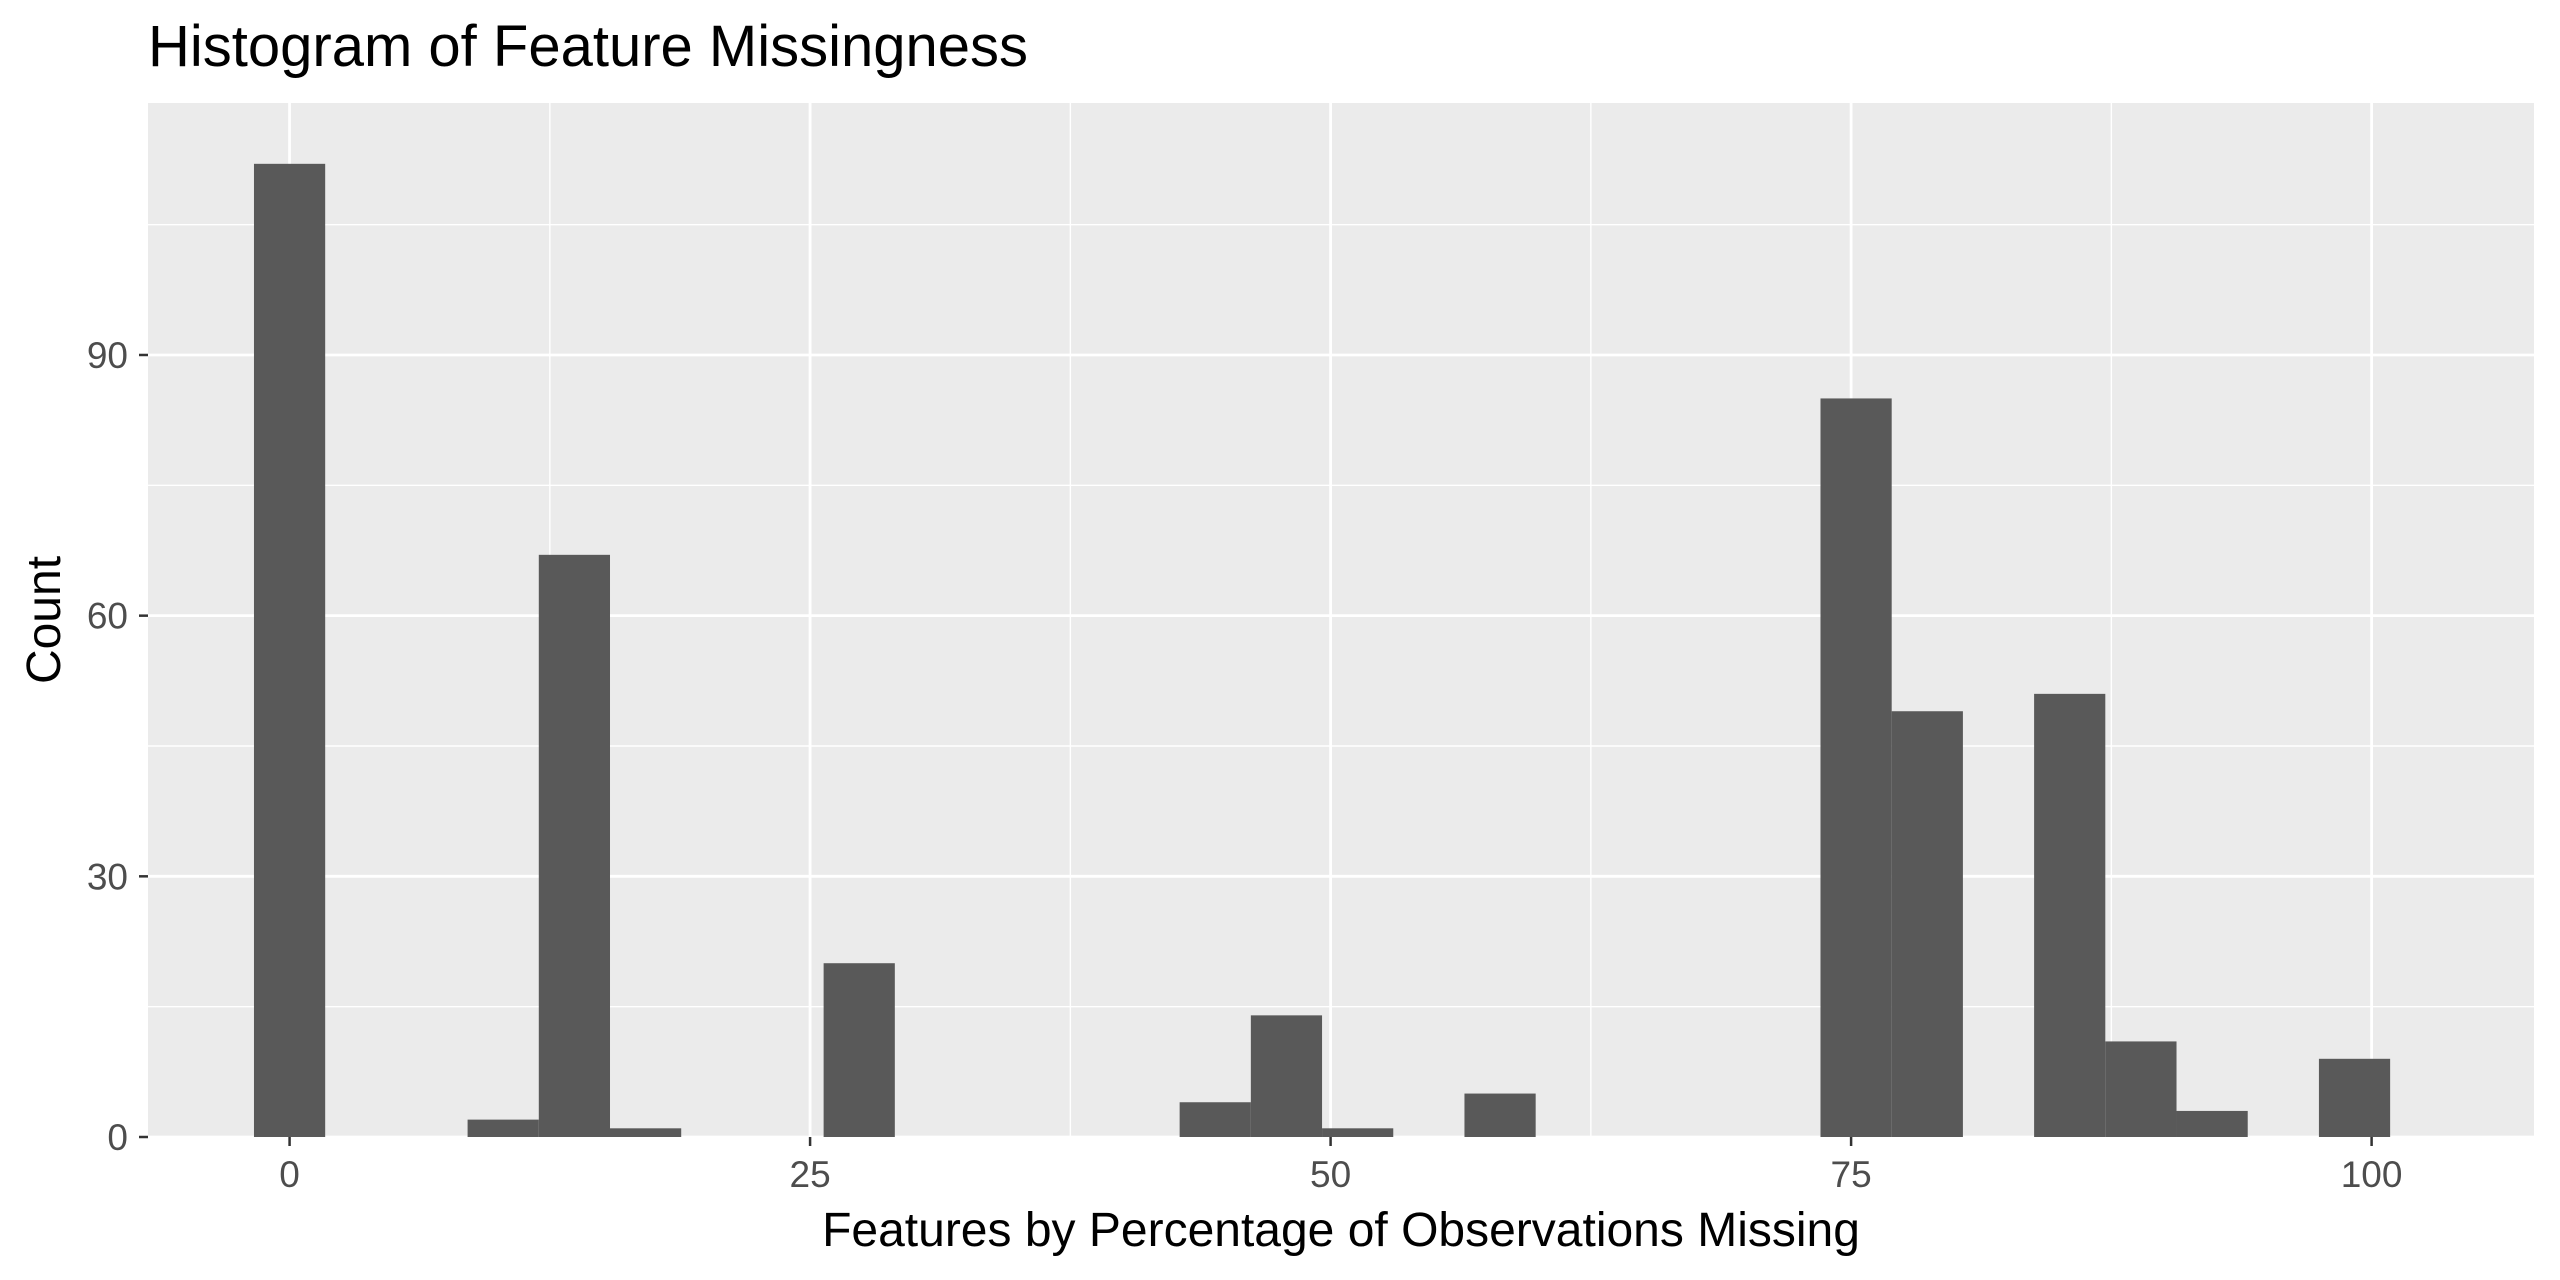  I want to click on y-axis-ticks: 0 30 60 90, so click(117, 746).